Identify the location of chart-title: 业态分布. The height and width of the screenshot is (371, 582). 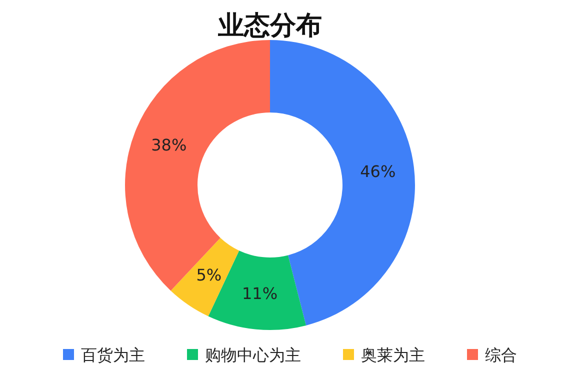
(269, 26).